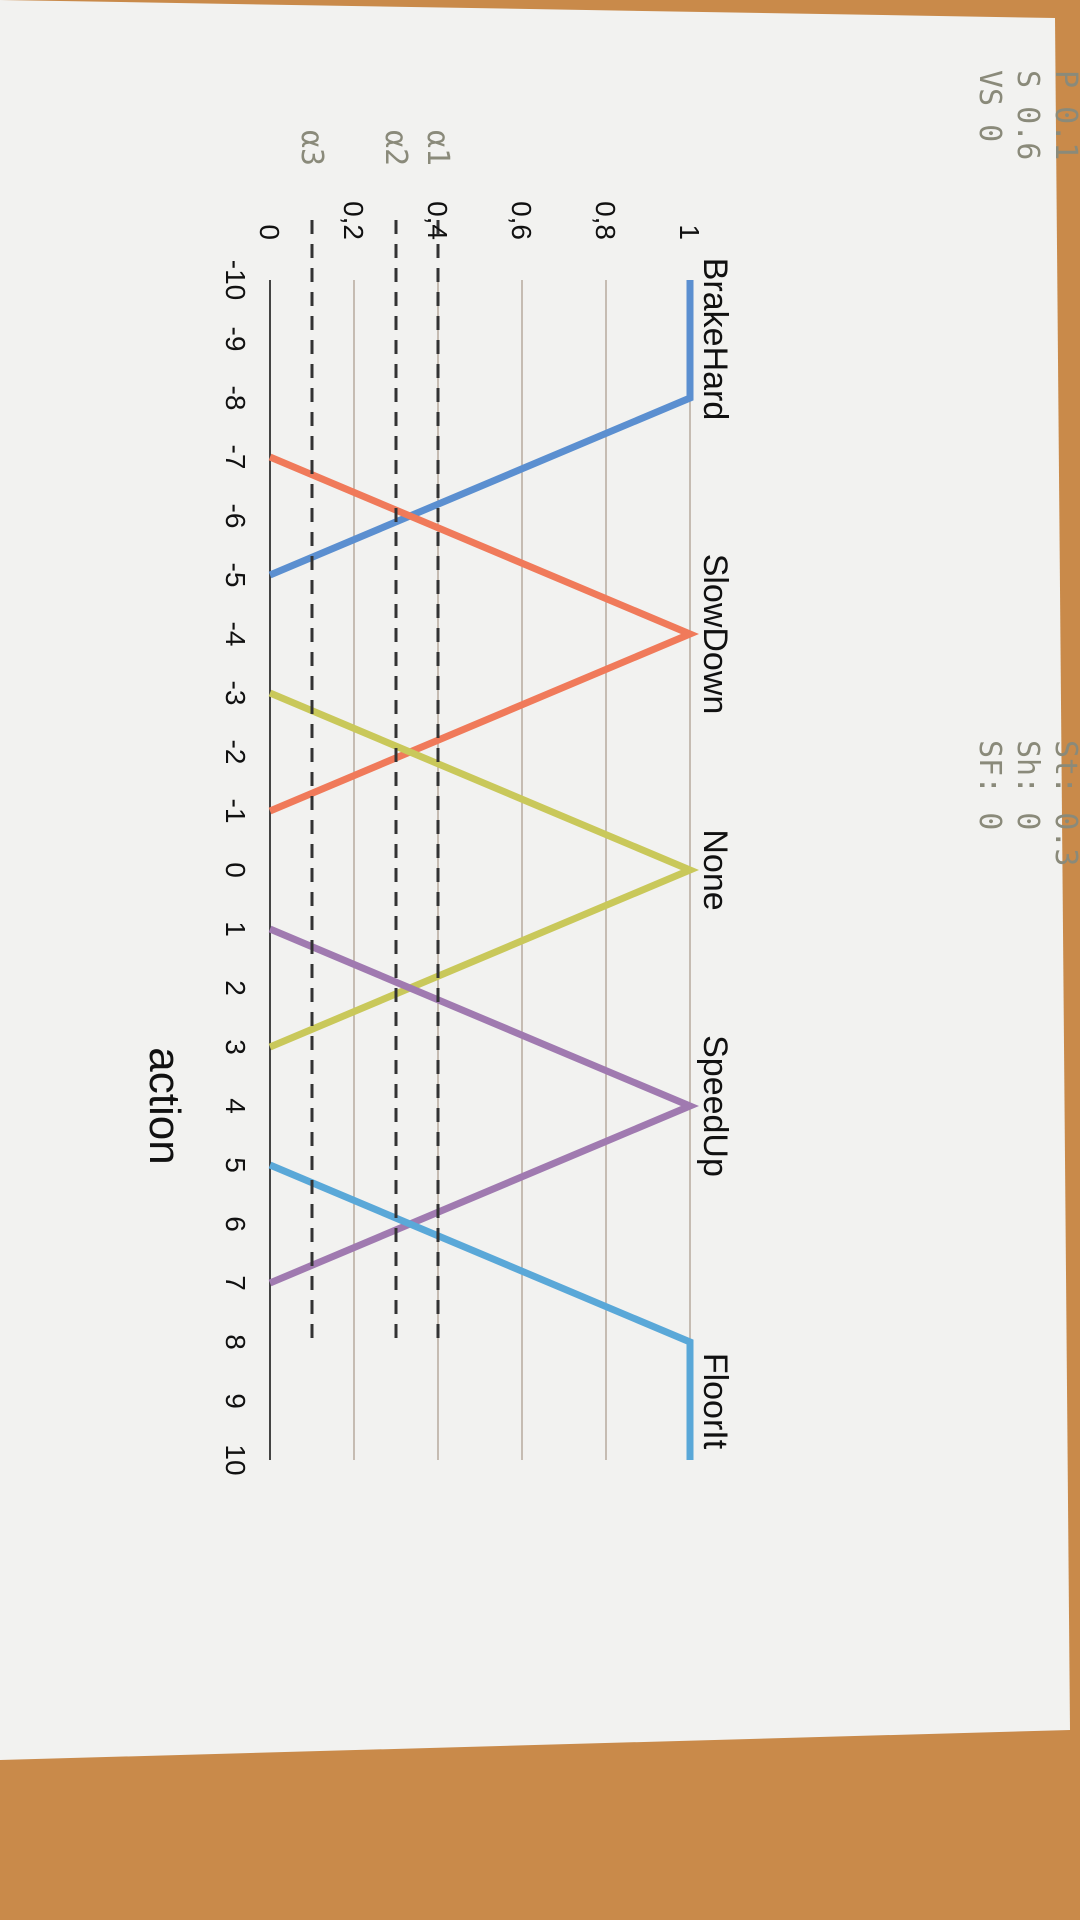 The height and width of the screenshot is (1920, 1080). I want to click on handwritten-notes-right: SF: 0Sh: 0St: 0.3G: 0.4GF: 0, so click(1026, 803).